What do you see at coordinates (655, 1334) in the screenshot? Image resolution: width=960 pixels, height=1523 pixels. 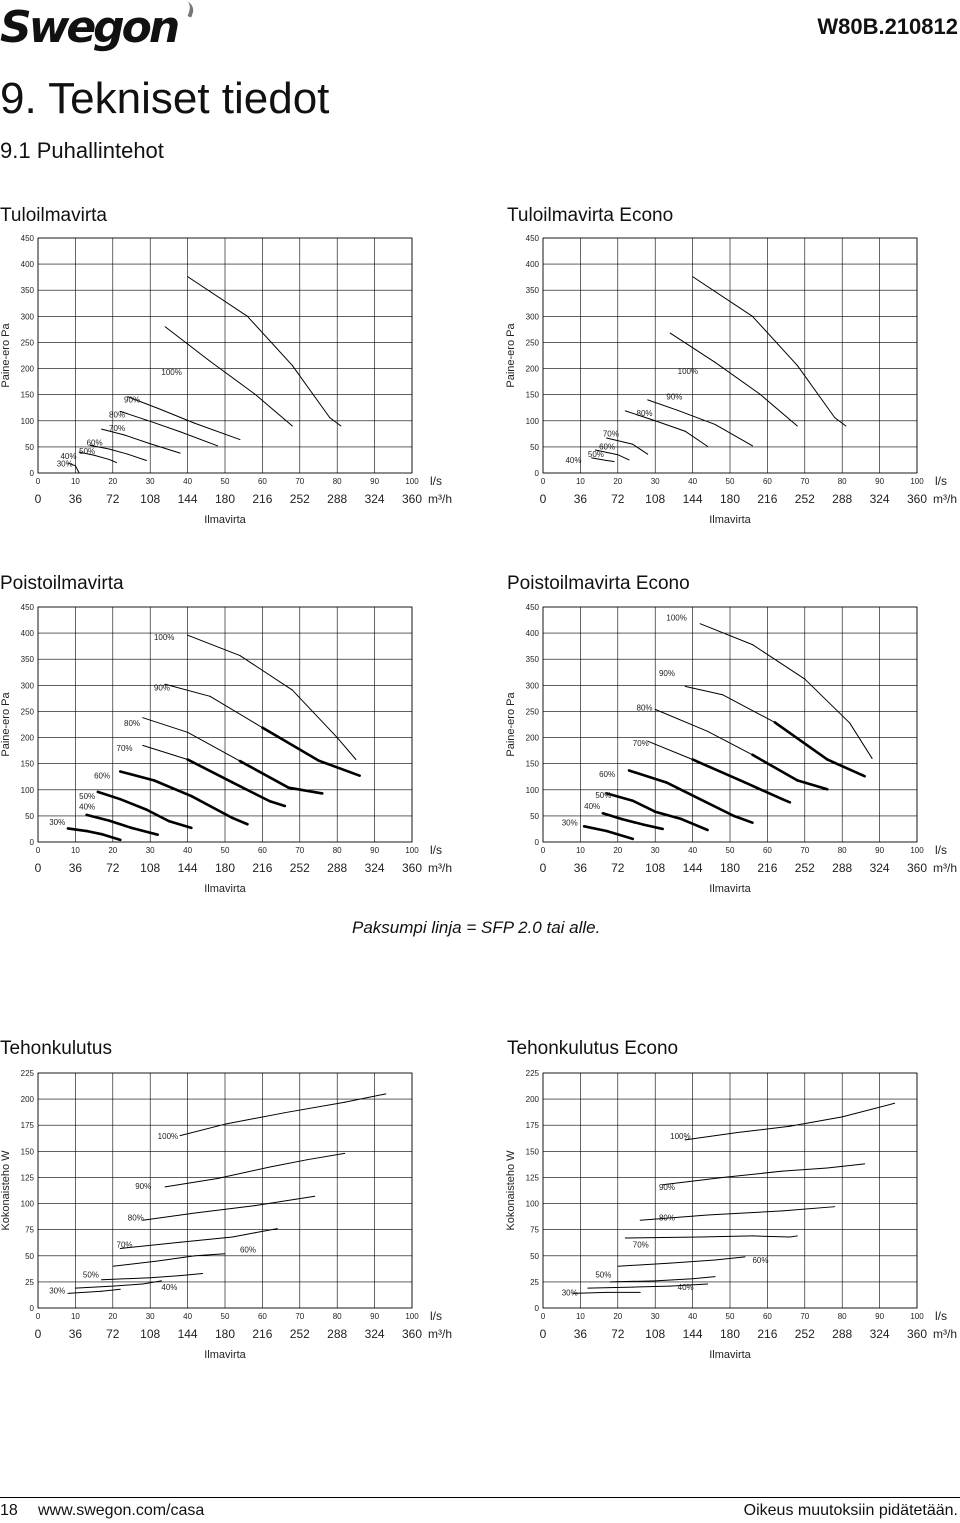 I see `x2-tick-label: 108` at bounding box center [655, 1334].